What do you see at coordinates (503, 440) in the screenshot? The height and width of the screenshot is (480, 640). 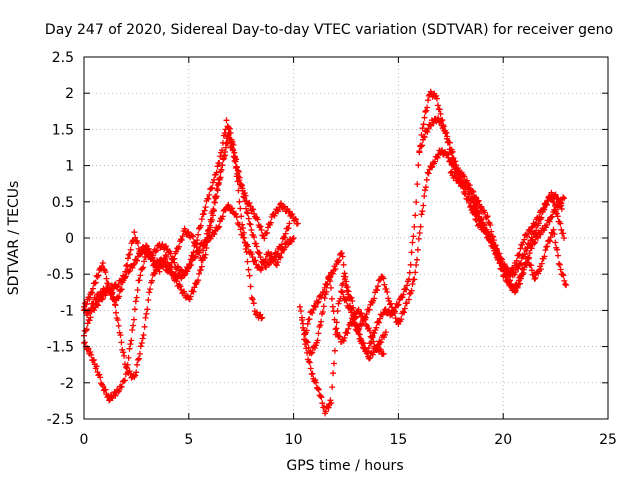 I see `x-tick-label: 20` at bounding box center [503, 440].